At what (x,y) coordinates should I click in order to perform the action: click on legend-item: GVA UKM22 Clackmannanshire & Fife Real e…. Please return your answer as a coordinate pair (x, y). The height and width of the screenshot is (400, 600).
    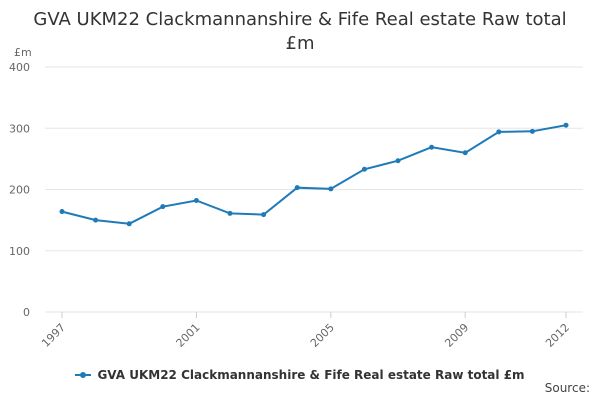
    Looking at the image, I should click on (300, 375).